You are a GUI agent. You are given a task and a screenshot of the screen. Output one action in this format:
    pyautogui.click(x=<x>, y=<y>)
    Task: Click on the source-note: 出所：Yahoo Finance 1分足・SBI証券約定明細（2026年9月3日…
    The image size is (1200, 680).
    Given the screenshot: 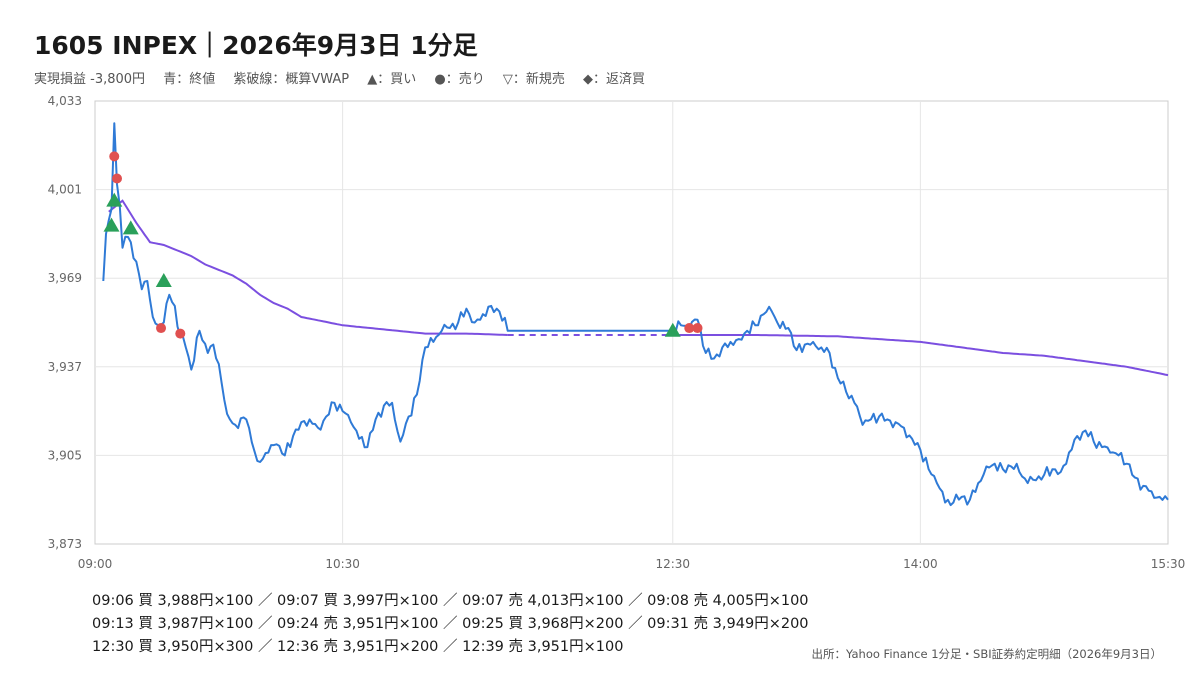 What is the action you would take?
    pyautogui.click(x=986, y=654)
    